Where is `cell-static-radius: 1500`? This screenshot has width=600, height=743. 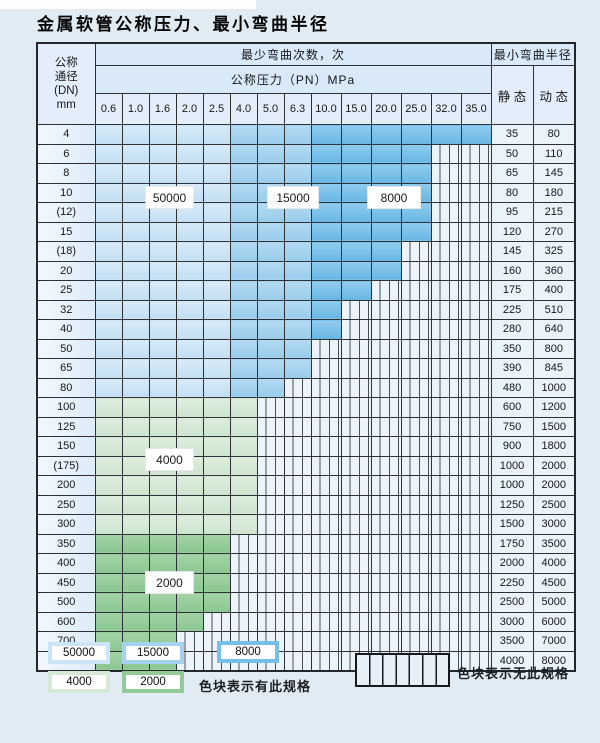
cell-static-radius: 1500 is located at coordinates (512, 524).